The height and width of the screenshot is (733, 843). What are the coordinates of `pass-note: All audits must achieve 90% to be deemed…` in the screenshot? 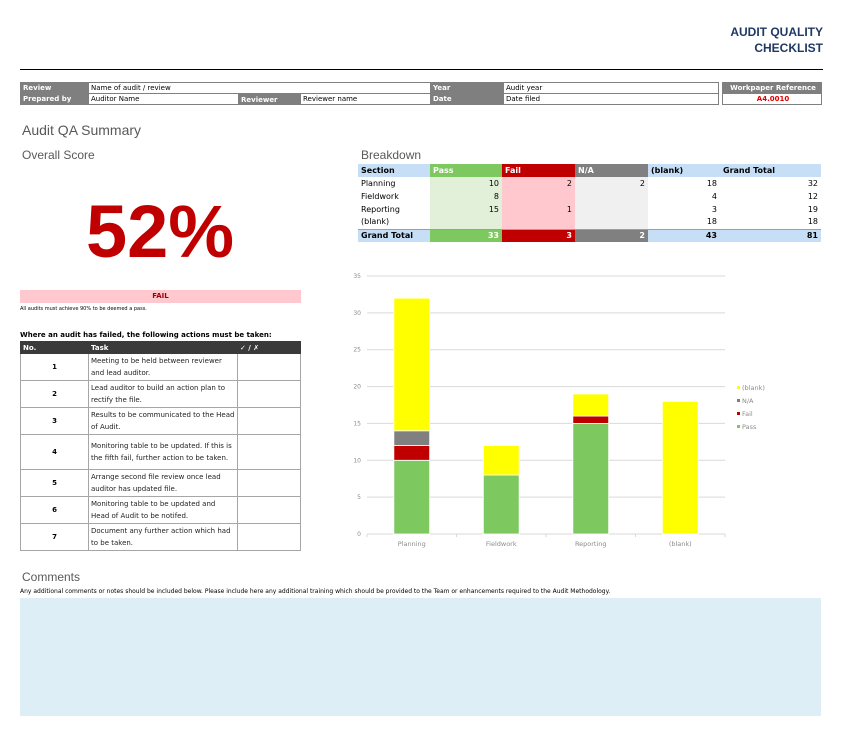 It's located at (83, 309).